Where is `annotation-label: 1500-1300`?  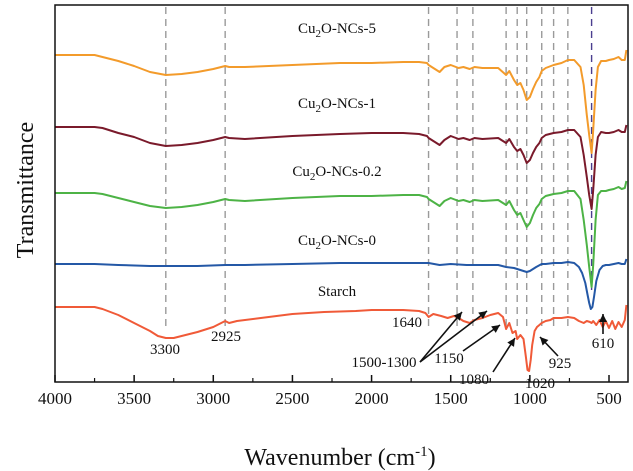 annotation-label: 1500-1300 is located at coordinates (384, 363).